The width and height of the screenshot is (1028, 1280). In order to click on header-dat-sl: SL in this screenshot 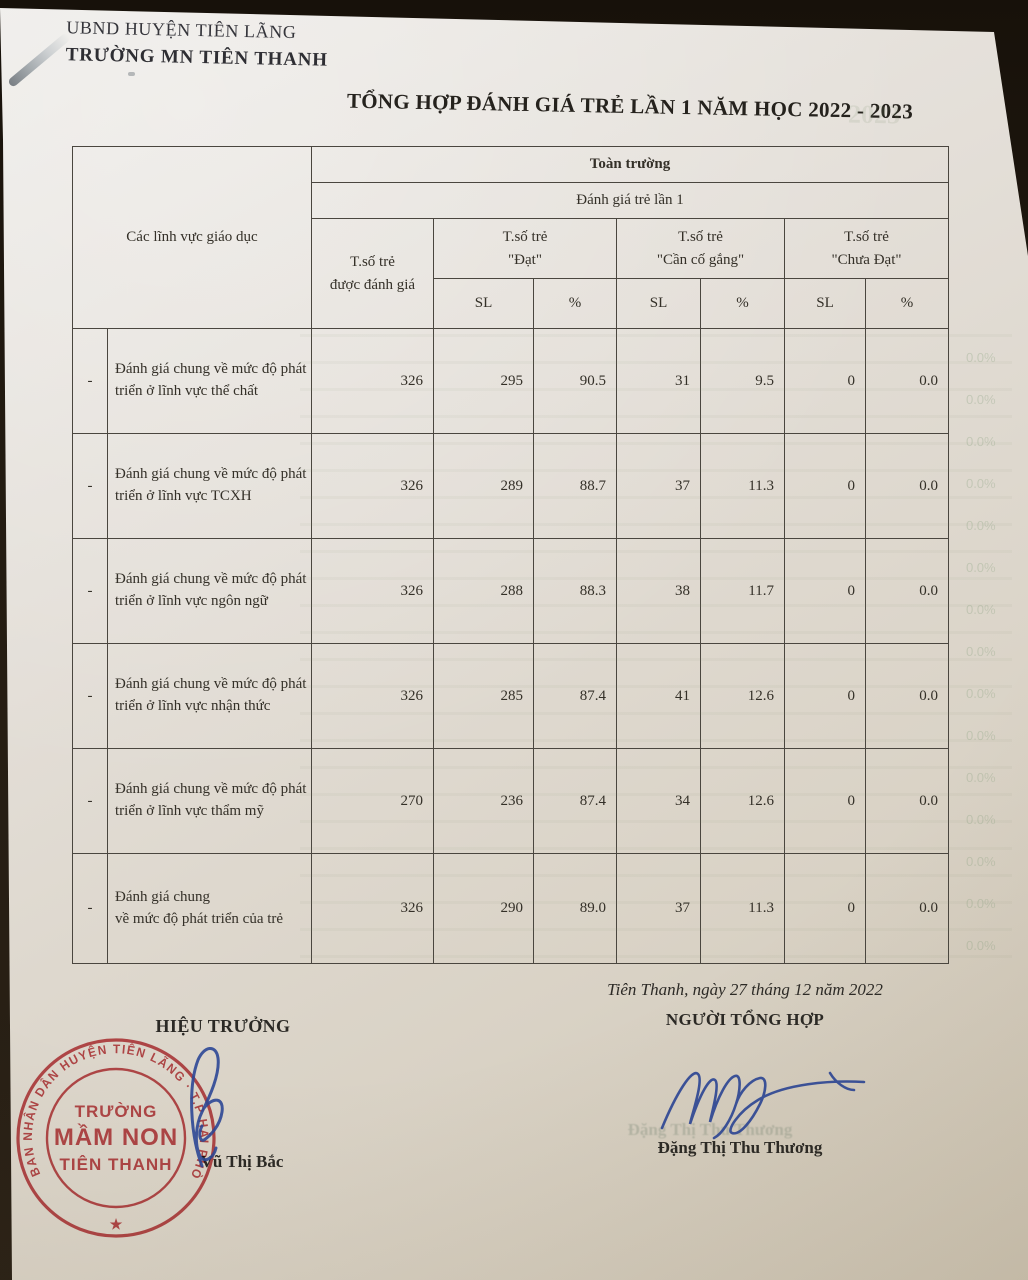, I will do `click(483, 303)`.